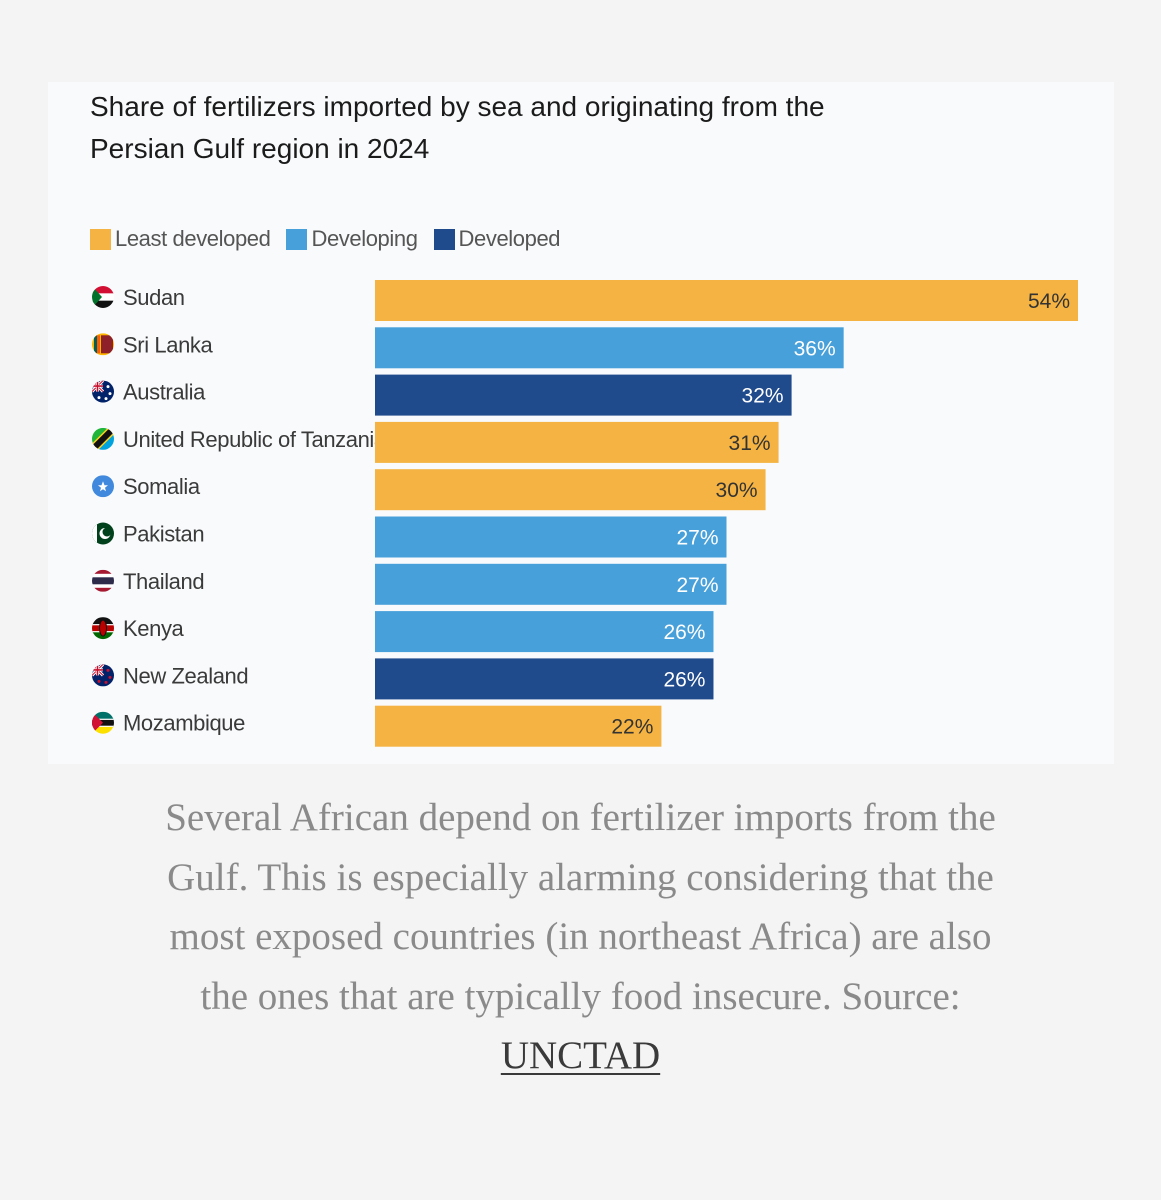 The image size is (1161, 1200). What do you see at coordinates (103, 344) in the screenshot?
I see `sri-lanka-flag-icon` at bounding box center [103, 344].